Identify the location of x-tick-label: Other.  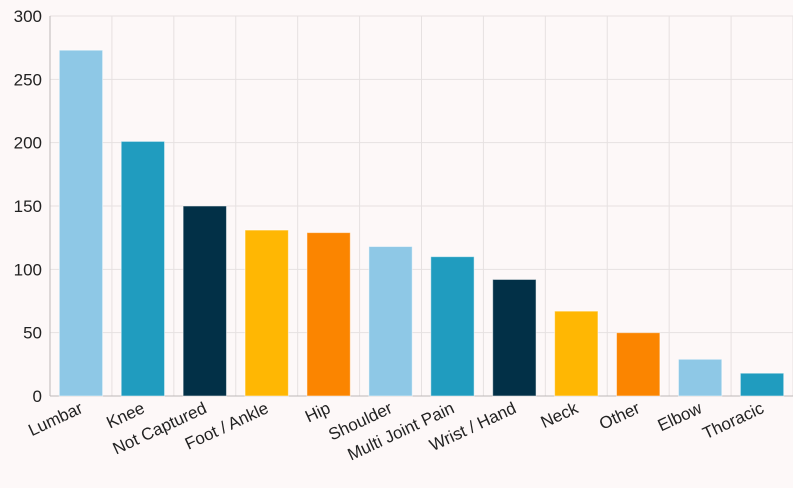
(619, 415).